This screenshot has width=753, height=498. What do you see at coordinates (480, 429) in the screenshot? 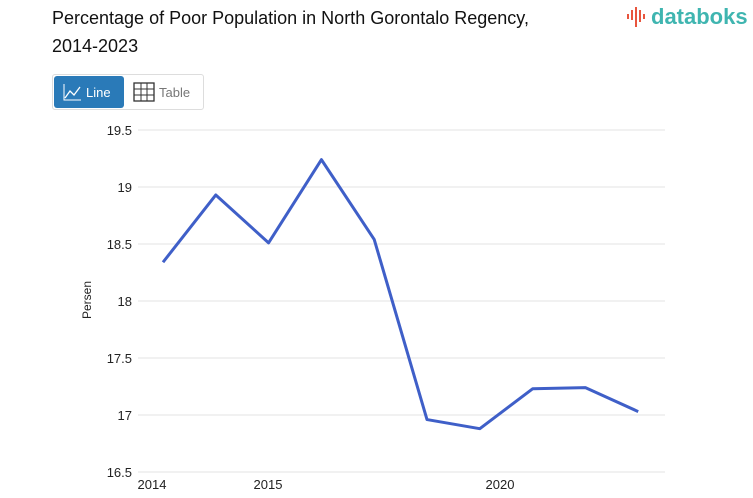
I see `data-point-2020` at bounding box center [480, 429].